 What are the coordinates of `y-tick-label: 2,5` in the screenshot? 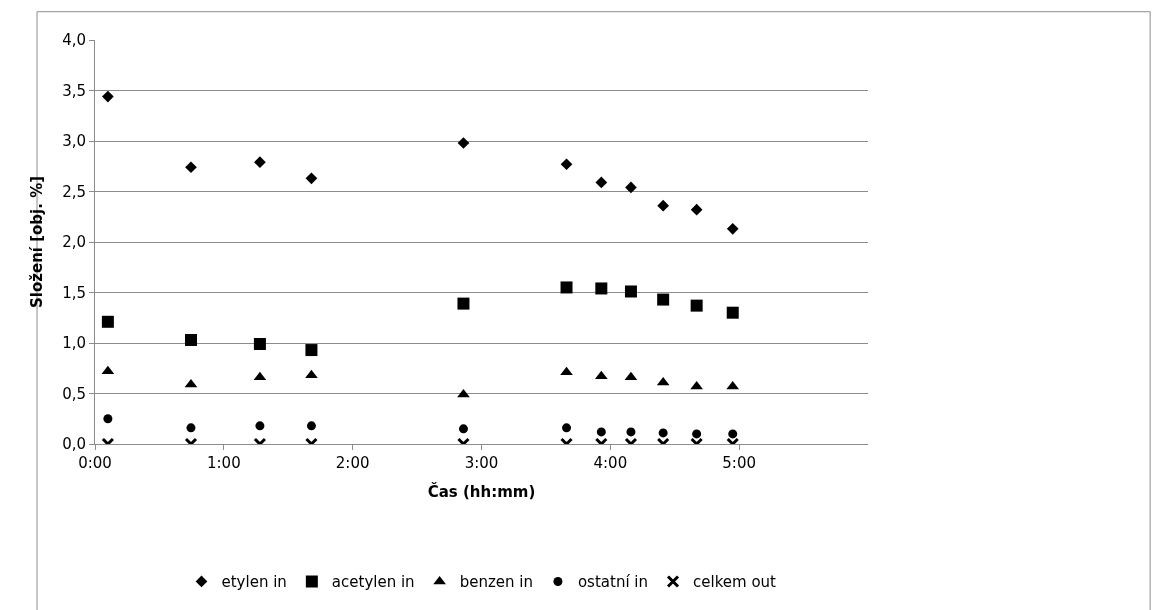 It's located at (74, 191).